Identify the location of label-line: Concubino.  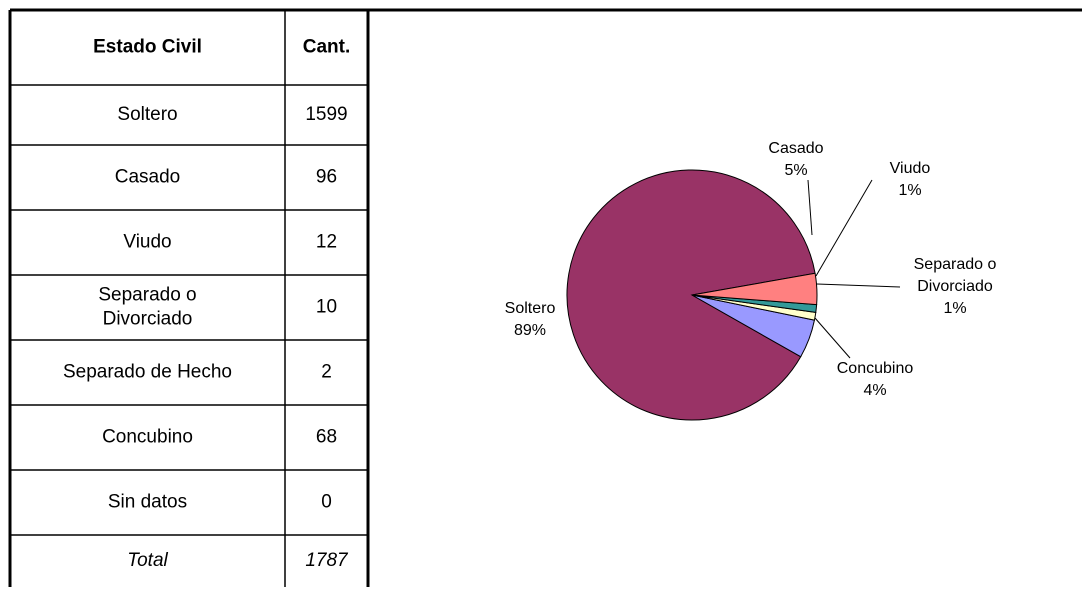
(875, 368).